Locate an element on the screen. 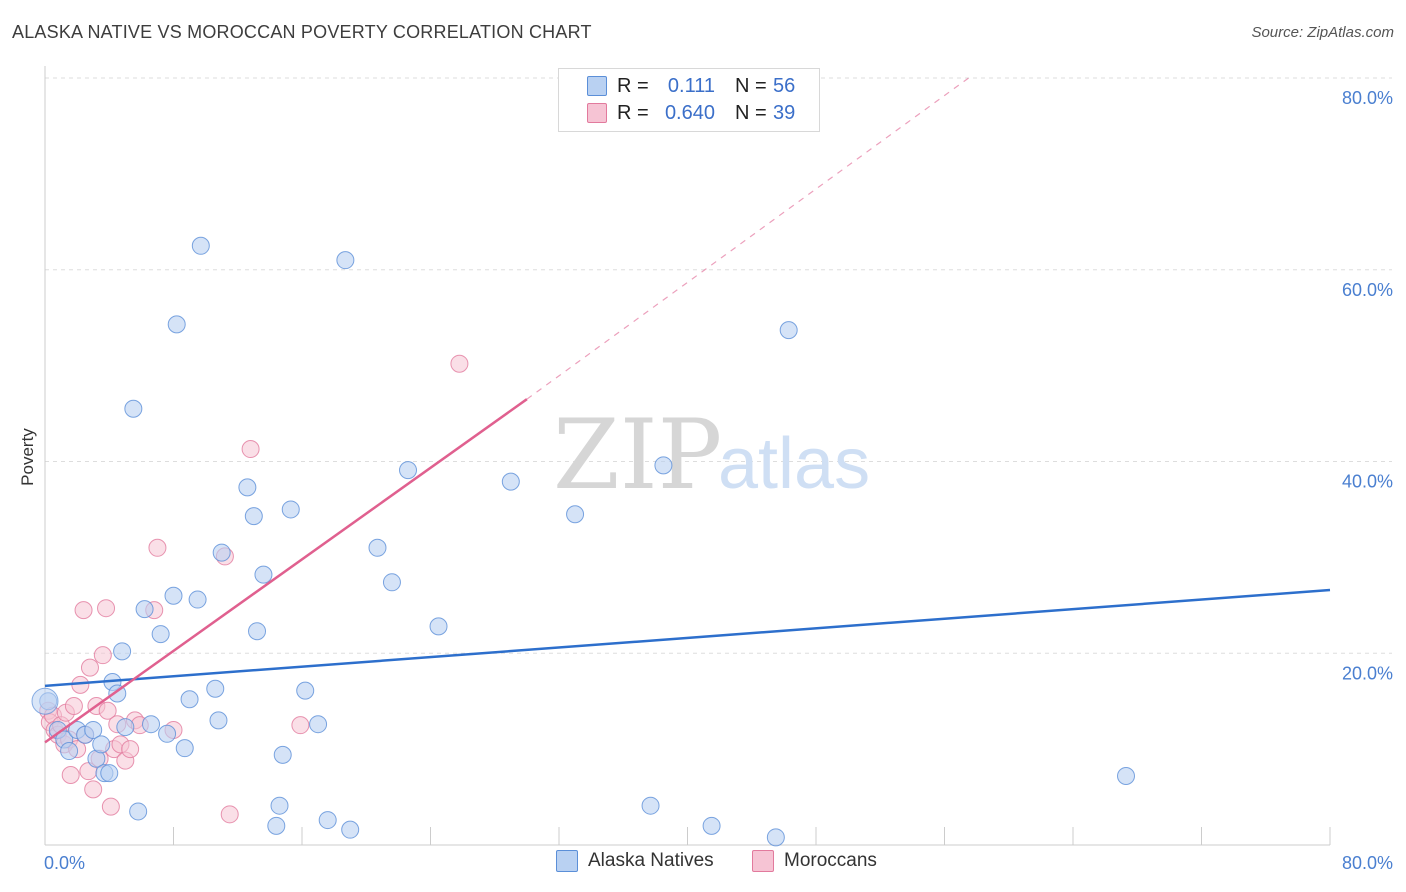 This screenshot has height=892, width=1406. y-tick-labels: 20.0% 40.0% 60.0% 80.0% is located at coordinates (1367, 385).